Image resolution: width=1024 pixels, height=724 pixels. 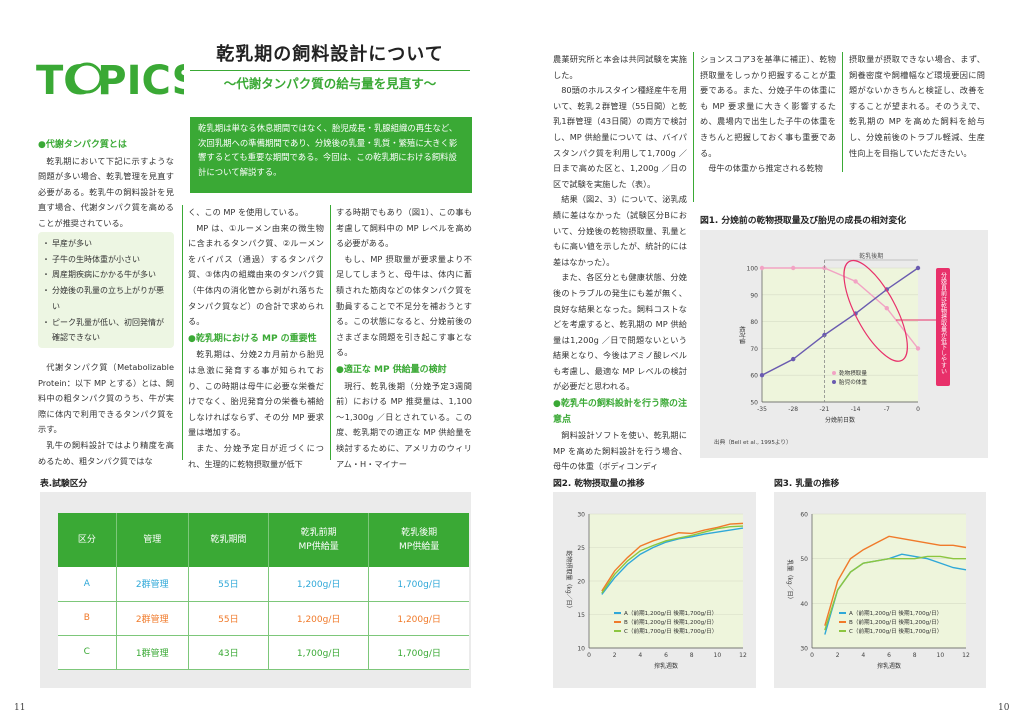 What do you see at coordinates (87, 540) in the screenshot?
I see `table-header: 区分` at bounding box center [87, 540].